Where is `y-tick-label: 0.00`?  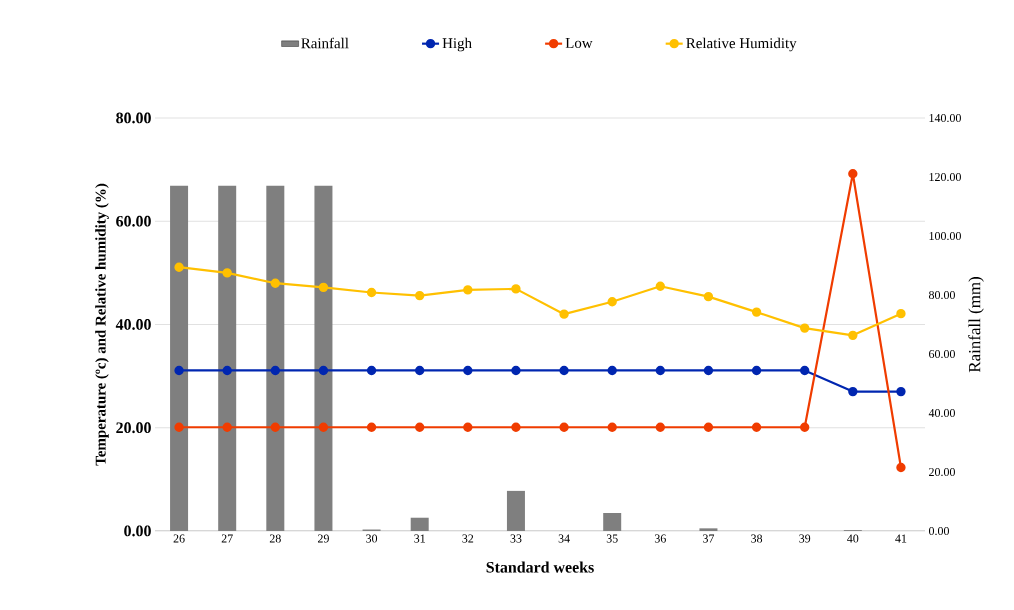 y-tick-label: 0.00 is located at coordinates (137, 531).